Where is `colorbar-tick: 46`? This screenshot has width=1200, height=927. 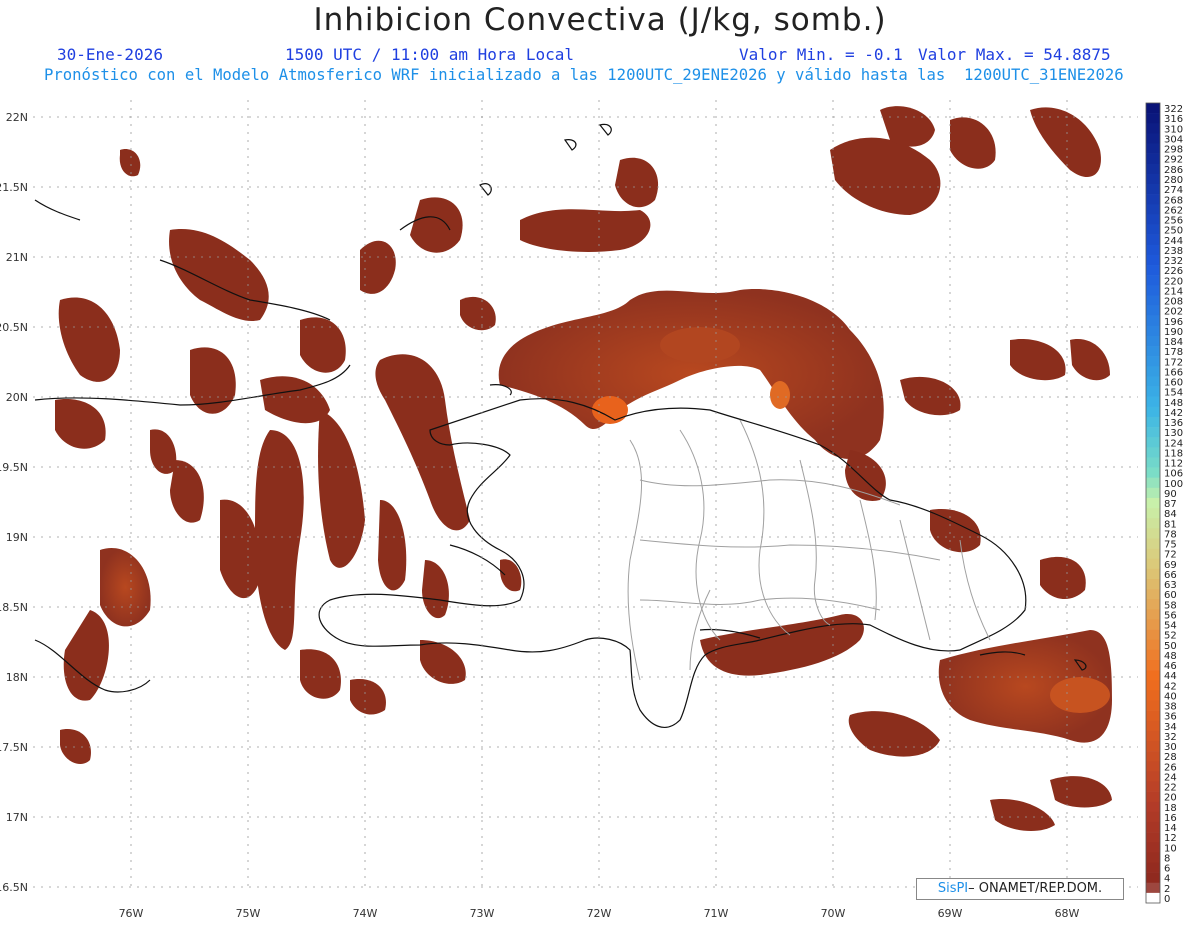
colorbar-tick: 46 is located at coordinates (1170, 666).